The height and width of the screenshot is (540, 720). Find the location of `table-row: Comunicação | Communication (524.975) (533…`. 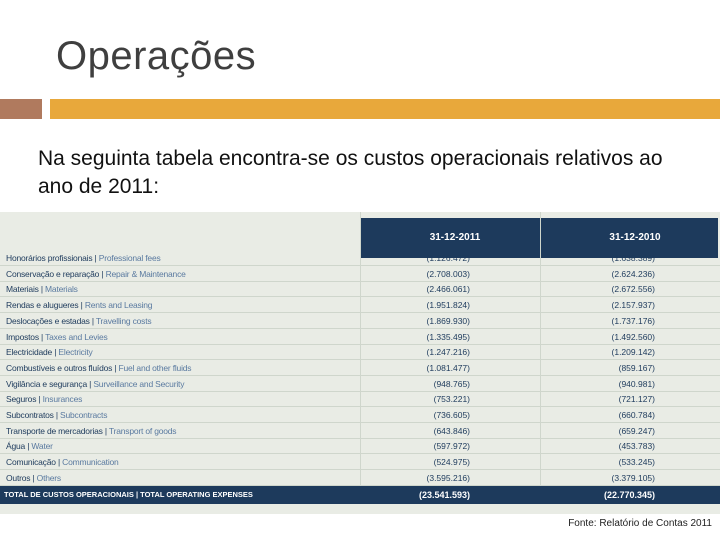

table-row: Comunicação | Communication (524.975) (533… is located at coordinates (360, 462).